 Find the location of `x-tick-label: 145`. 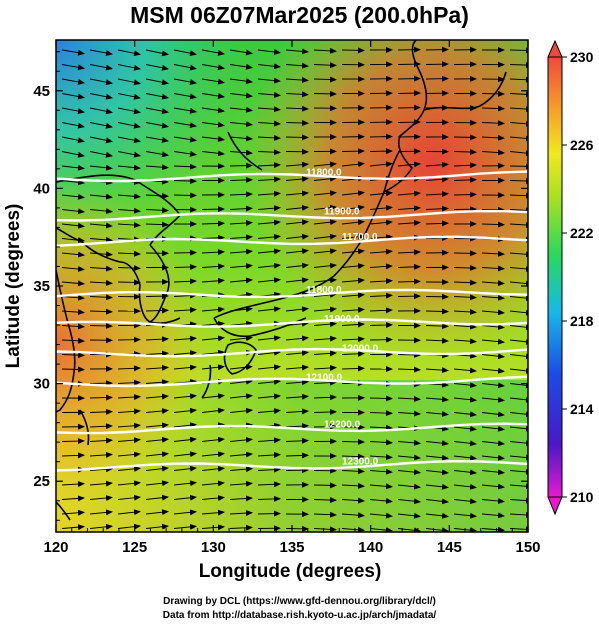

x-tick-label: 145 is located at coordinates (449, 547).